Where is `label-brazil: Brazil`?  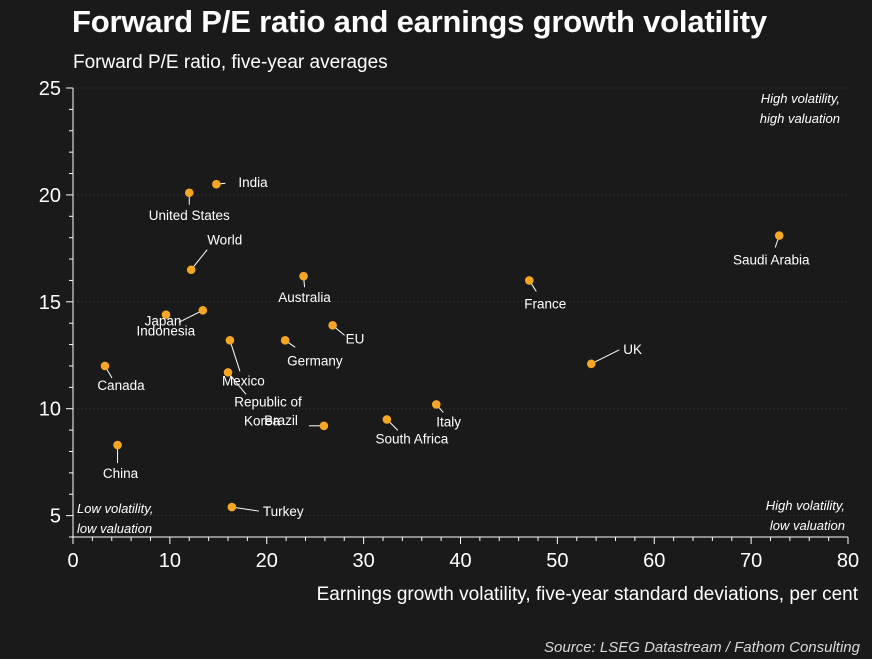
label-brazil: Brazil is located at coordinates (281, 420).